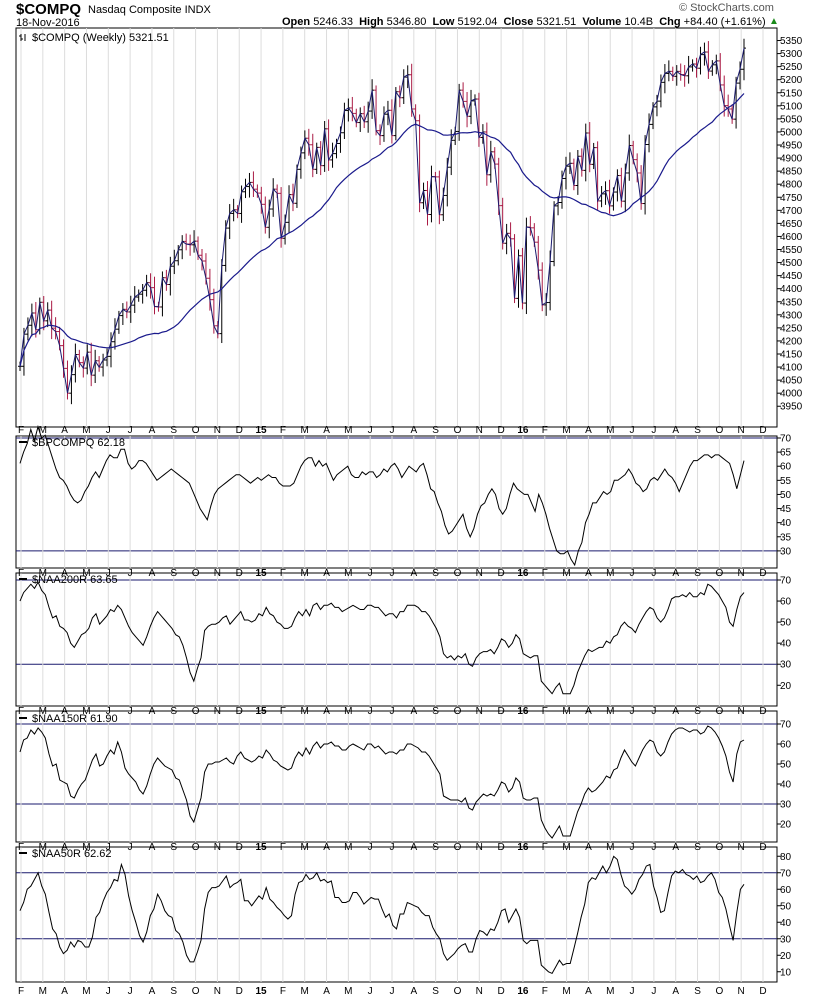 The image size is (820, 1000). What do you see at coordinates (791, 198) in the screenshot?
I see `y-tick-label: 4750` at bounding box center [791, 198].